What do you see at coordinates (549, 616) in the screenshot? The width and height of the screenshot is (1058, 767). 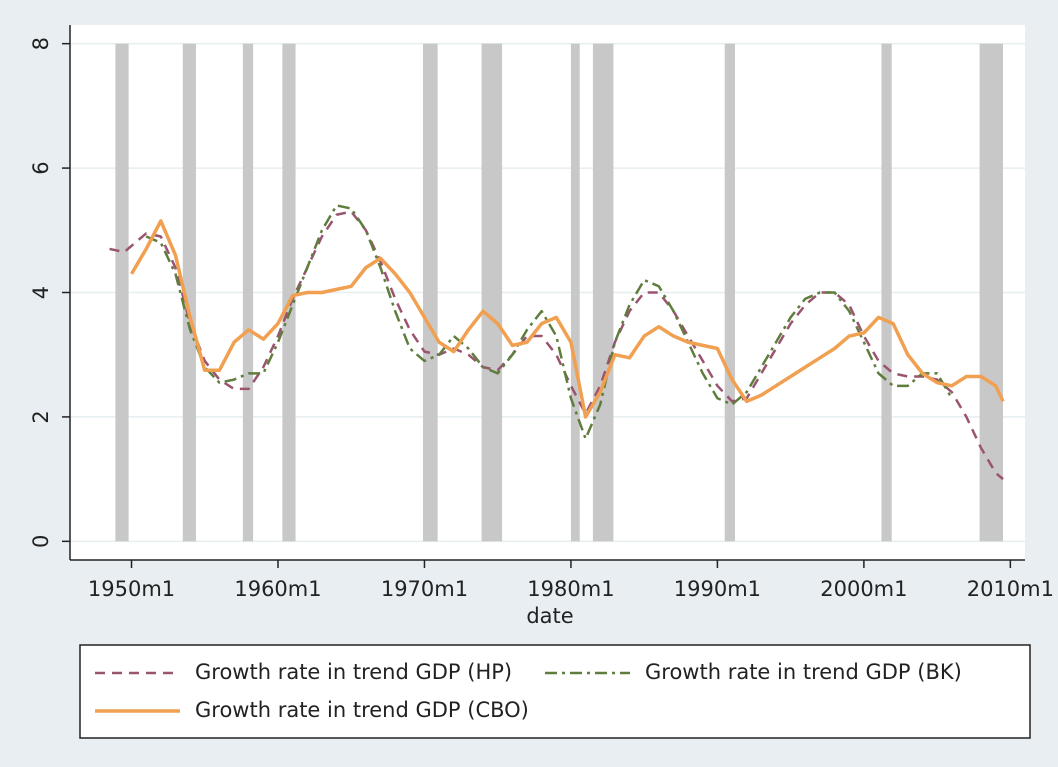 I see `x-axis-label: date` at bounding box center [549, 616].